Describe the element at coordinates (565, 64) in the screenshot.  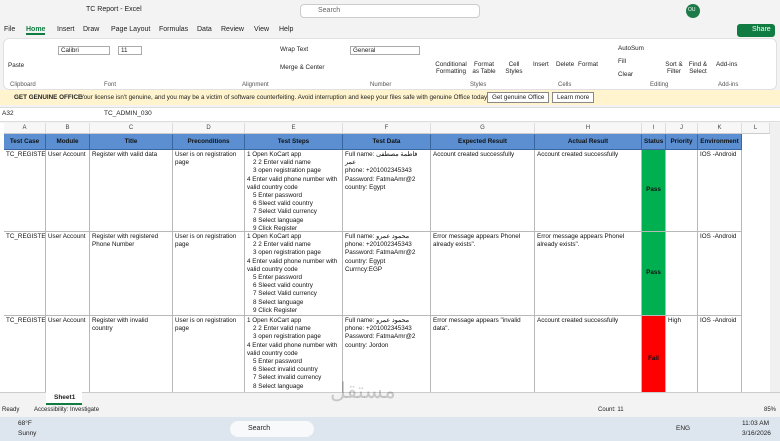
I see `delete-button: Delete` at that location.